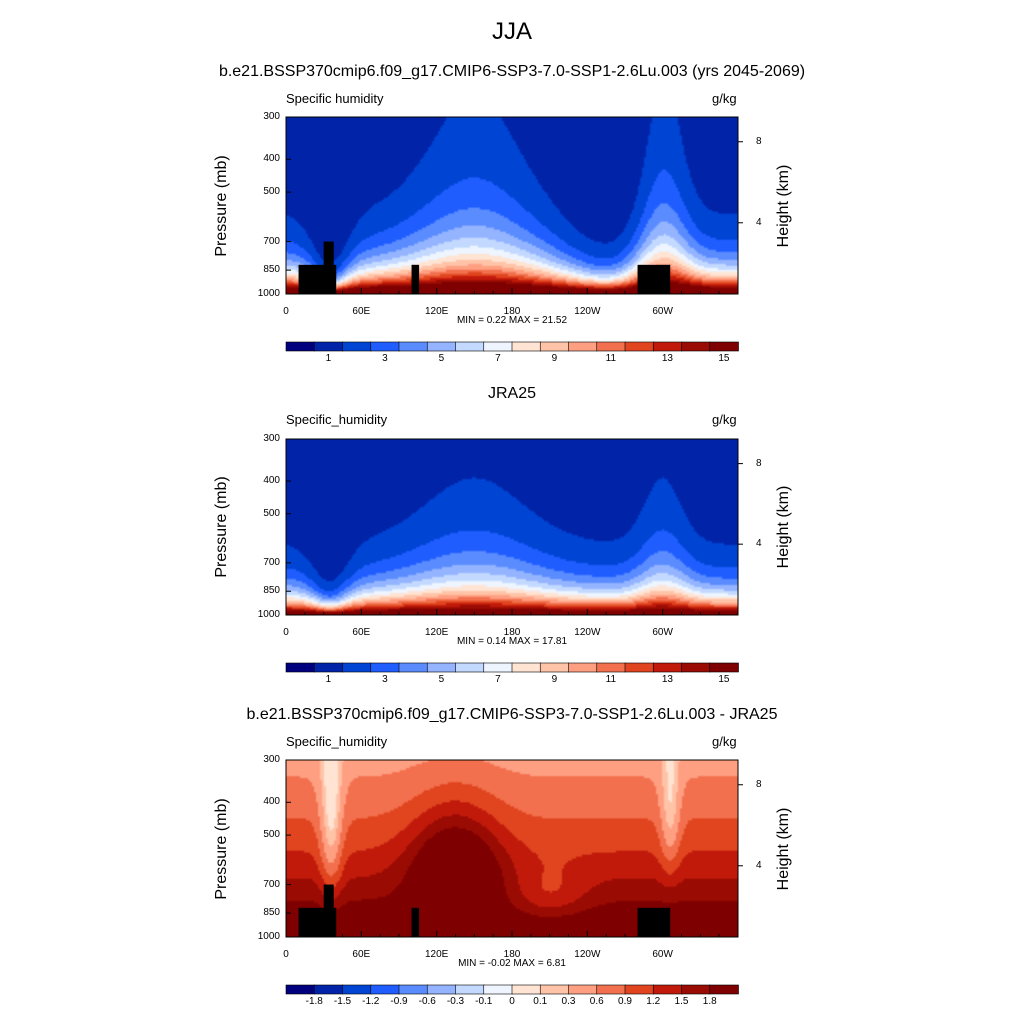  What do you see at coordinates (484, 910) in the screenshot?
I see `topography-mask` at bounding box center [484, 910].